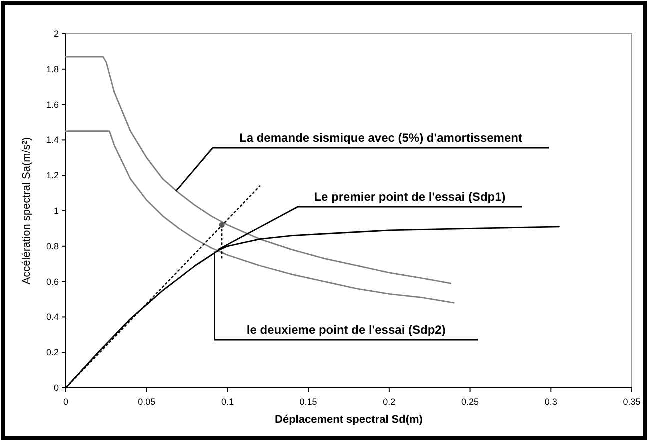 This screenshot has height=441, width=648. I want to click on y-tick-label: 2, so click(56, 34).